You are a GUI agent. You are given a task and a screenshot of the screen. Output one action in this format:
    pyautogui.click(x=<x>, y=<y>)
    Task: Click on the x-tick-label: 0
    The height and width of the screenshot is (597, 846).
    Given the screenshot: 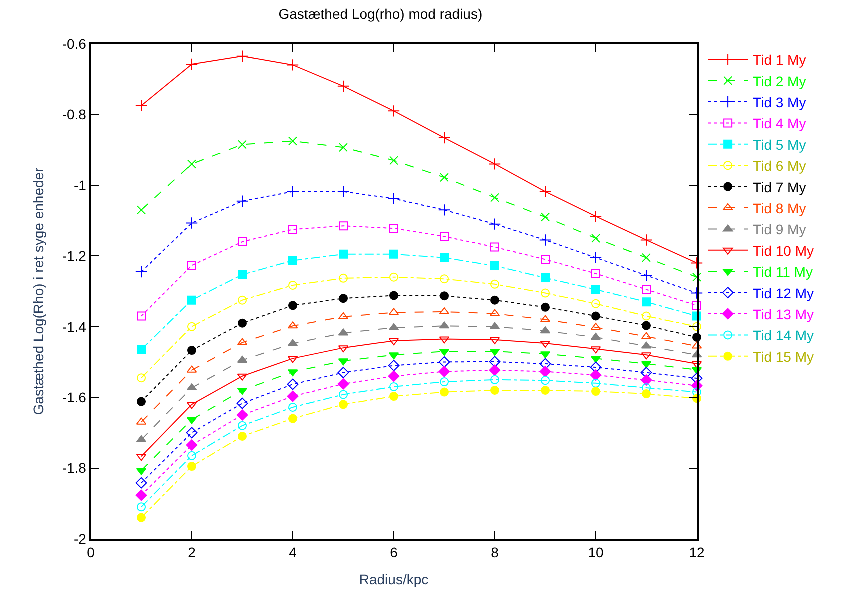 What is the action you would take?
    pyautogui.click(x=91, y=552)
    